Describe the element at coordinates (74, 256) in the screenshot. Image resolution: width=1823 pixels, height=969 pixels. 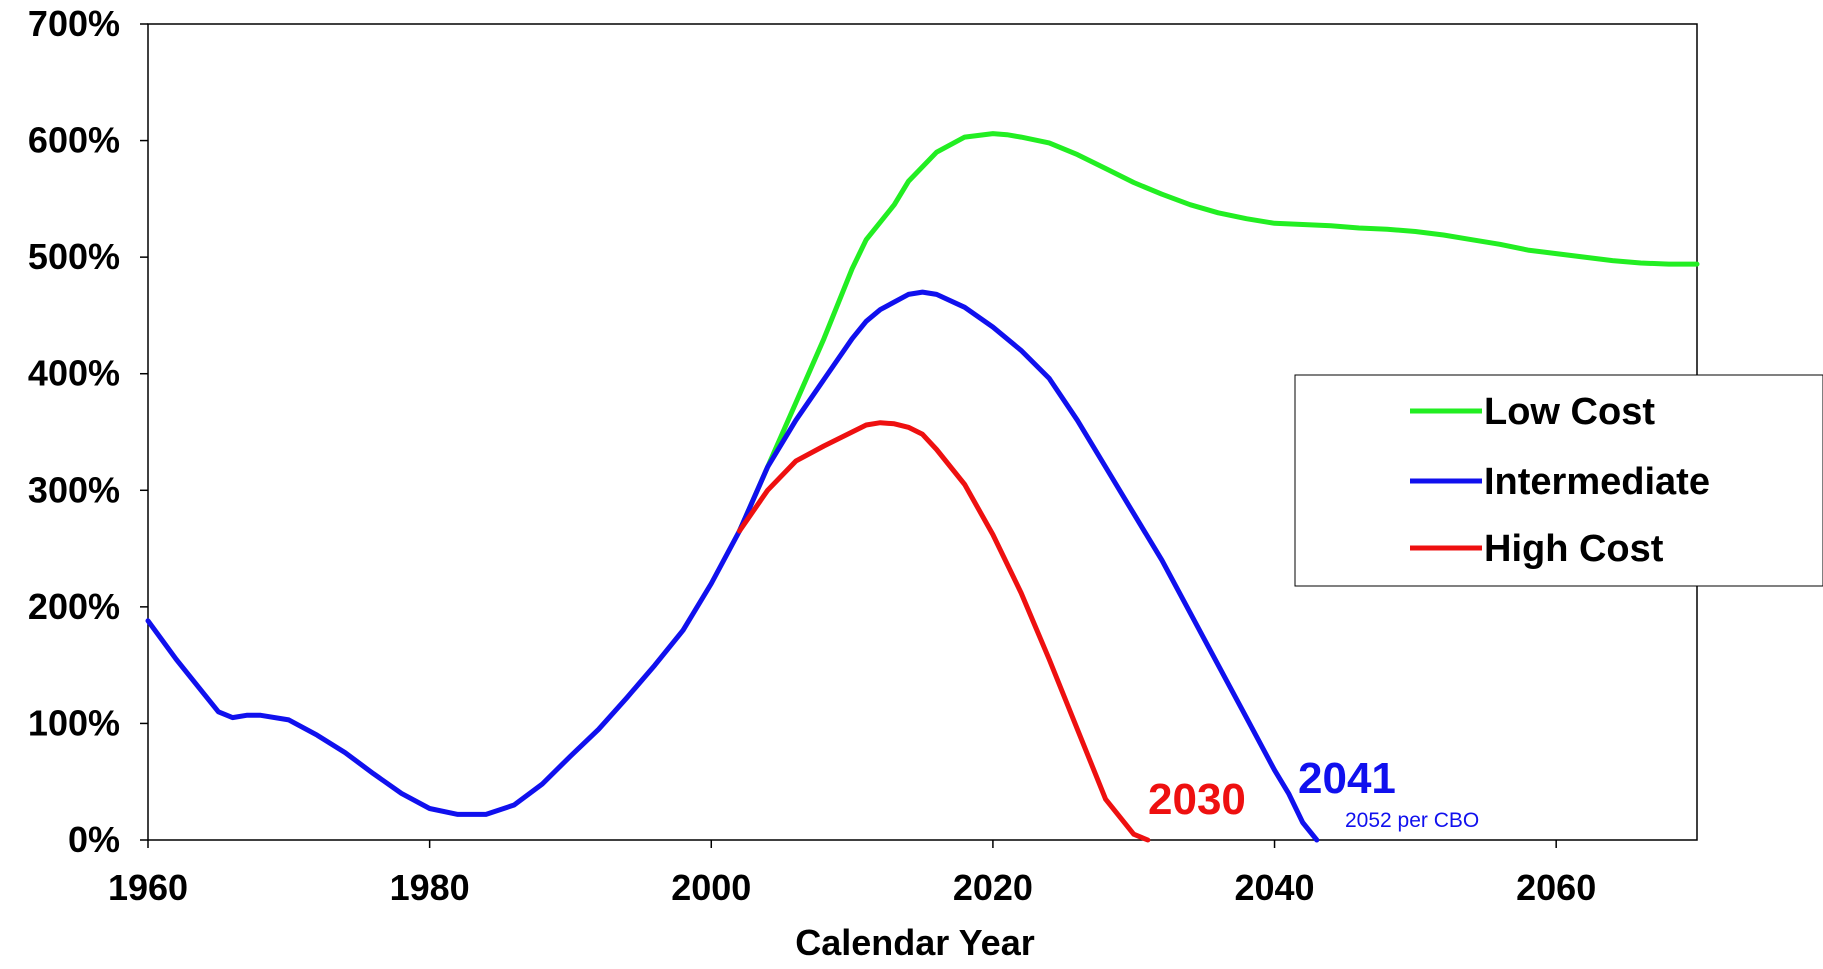
I see `y-tick-label: 500%` at that location.